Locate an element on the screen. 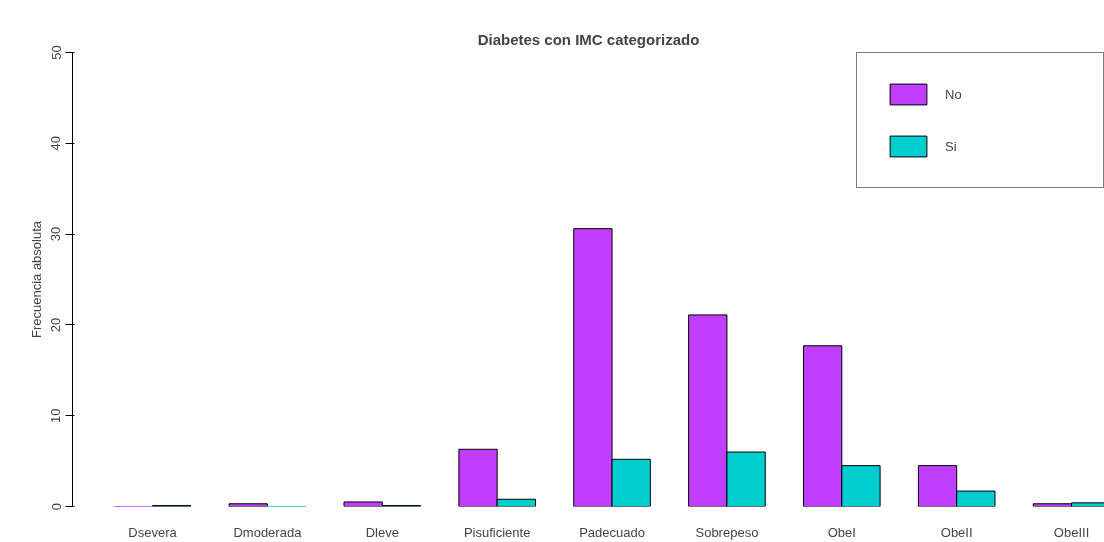 The image size is (1104, 542). legend-label: Si is located at coordinates (951, 146).